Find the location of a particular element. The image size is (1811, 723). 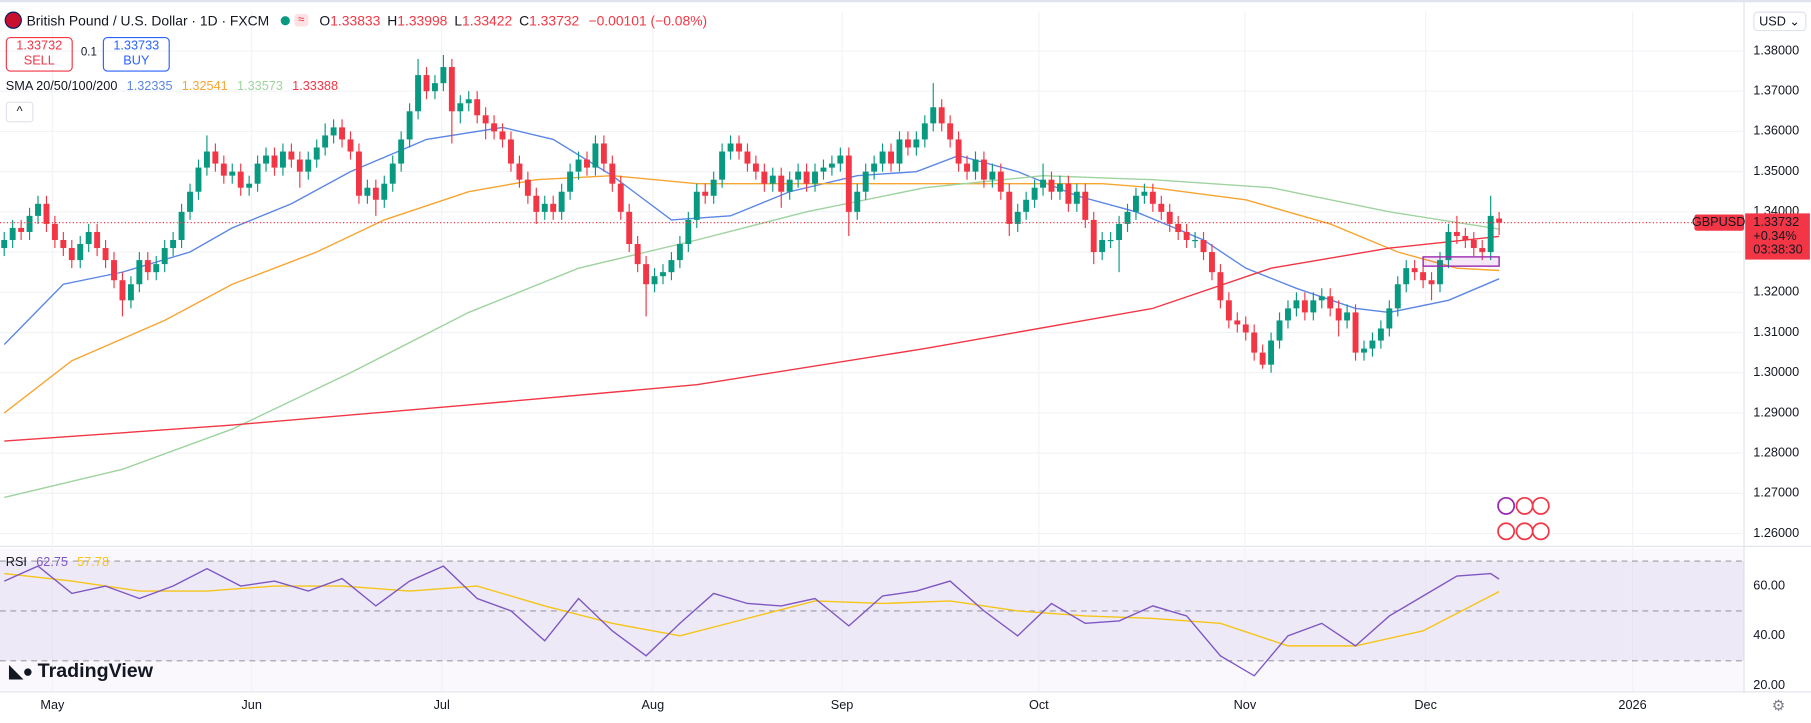

rsi-value: 62.75 is located at coordinates (52, 562).